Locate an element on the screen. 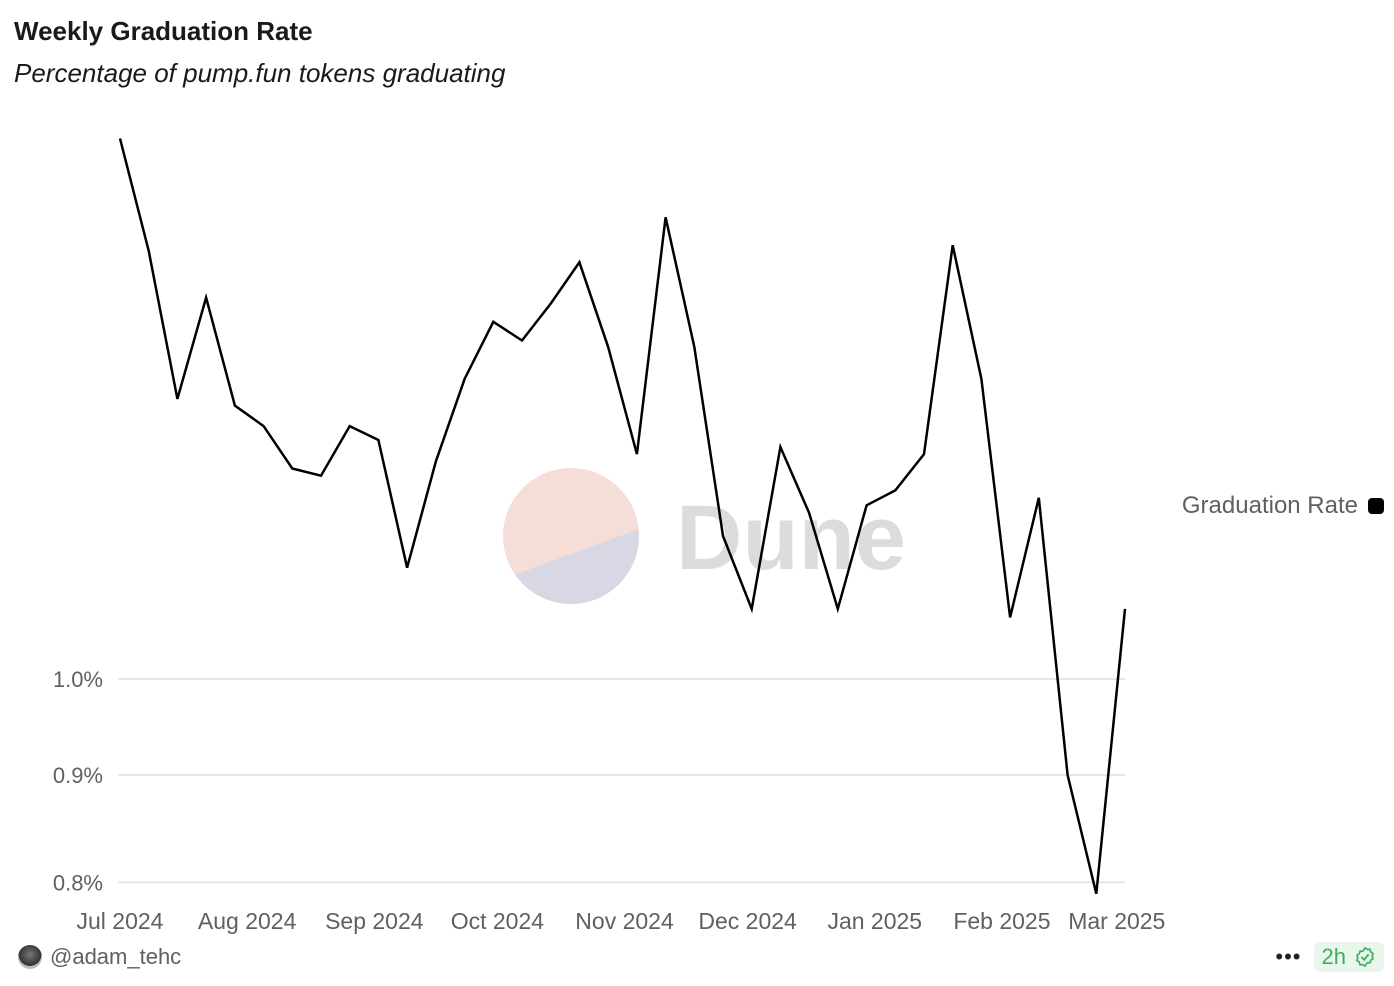 The width and height of the screenshot is (1394, 986). freshness-text: 2h is located at coordinates (1333, 956).